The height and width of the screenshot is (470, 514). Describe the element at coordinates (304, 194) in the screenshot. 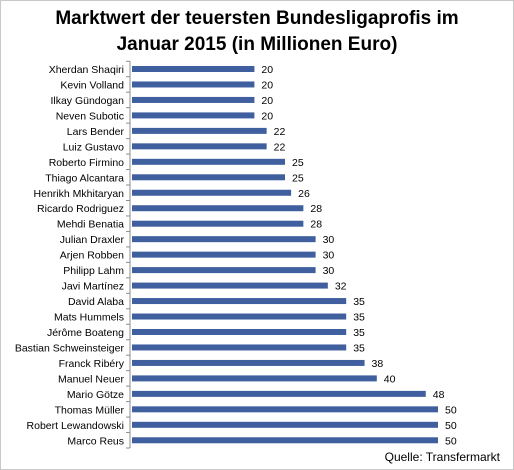

I see `value-label: 26` at that location.